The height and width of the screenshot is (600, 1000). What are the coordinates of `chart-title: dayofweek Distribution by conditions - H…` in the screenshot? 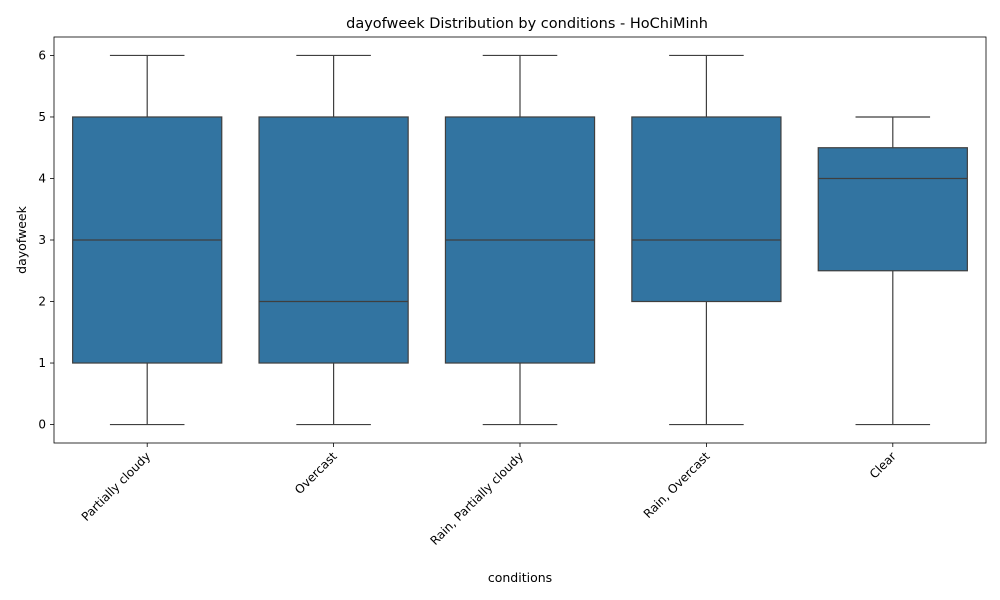 It's located at (527, 24).